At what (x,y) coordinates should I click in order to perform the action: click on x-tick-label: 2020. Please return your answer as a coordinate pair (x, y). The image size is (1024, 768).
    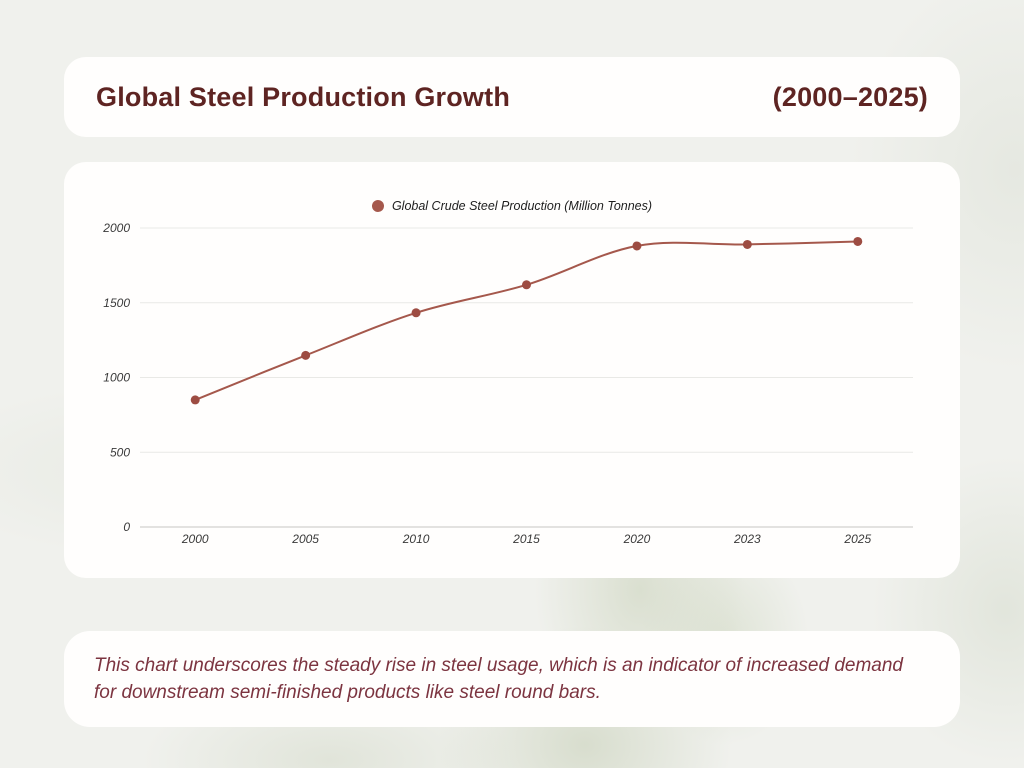
    Looking at the image, I should click on (637, 539).